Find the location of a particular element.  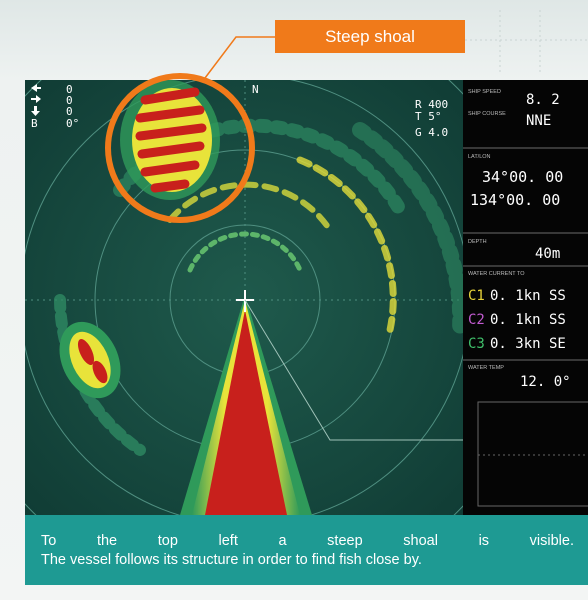

label: SHIP COURSE is located at coordinates (487, 114).